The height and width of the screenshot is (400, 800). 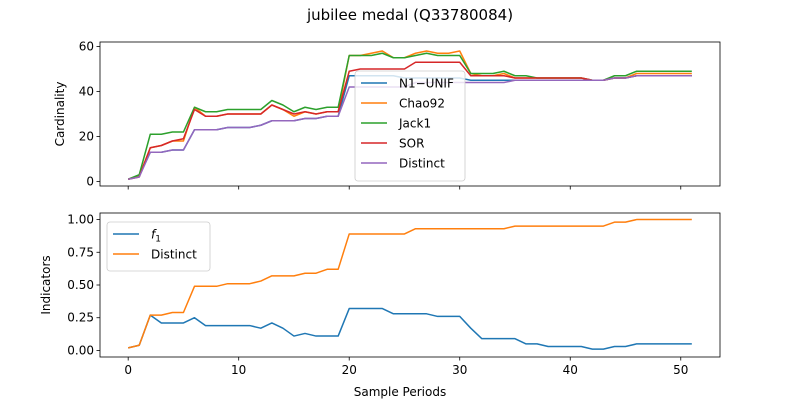 What do you see at coordinates (680, 370) in the screenshot?
I see `x-tick-label: 50` at bounding box center [680, 370].